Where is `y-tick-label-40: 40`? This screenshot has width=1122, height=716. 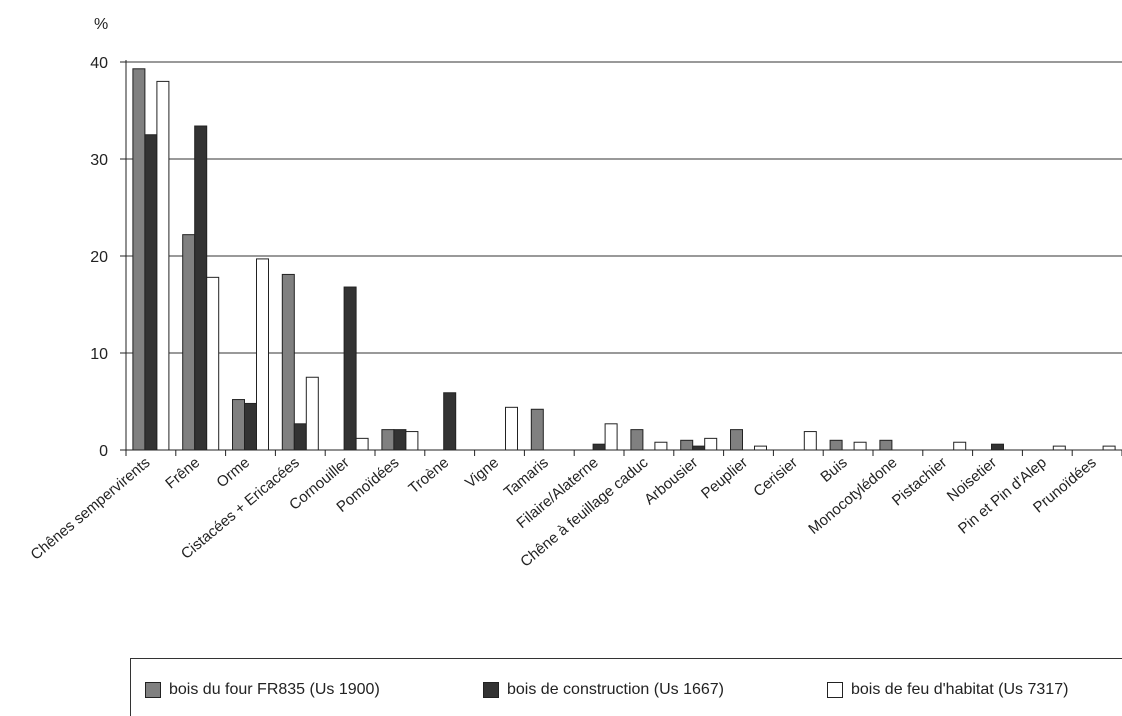
y-tick-label-40: 40 is located at coordinates (99, 63).